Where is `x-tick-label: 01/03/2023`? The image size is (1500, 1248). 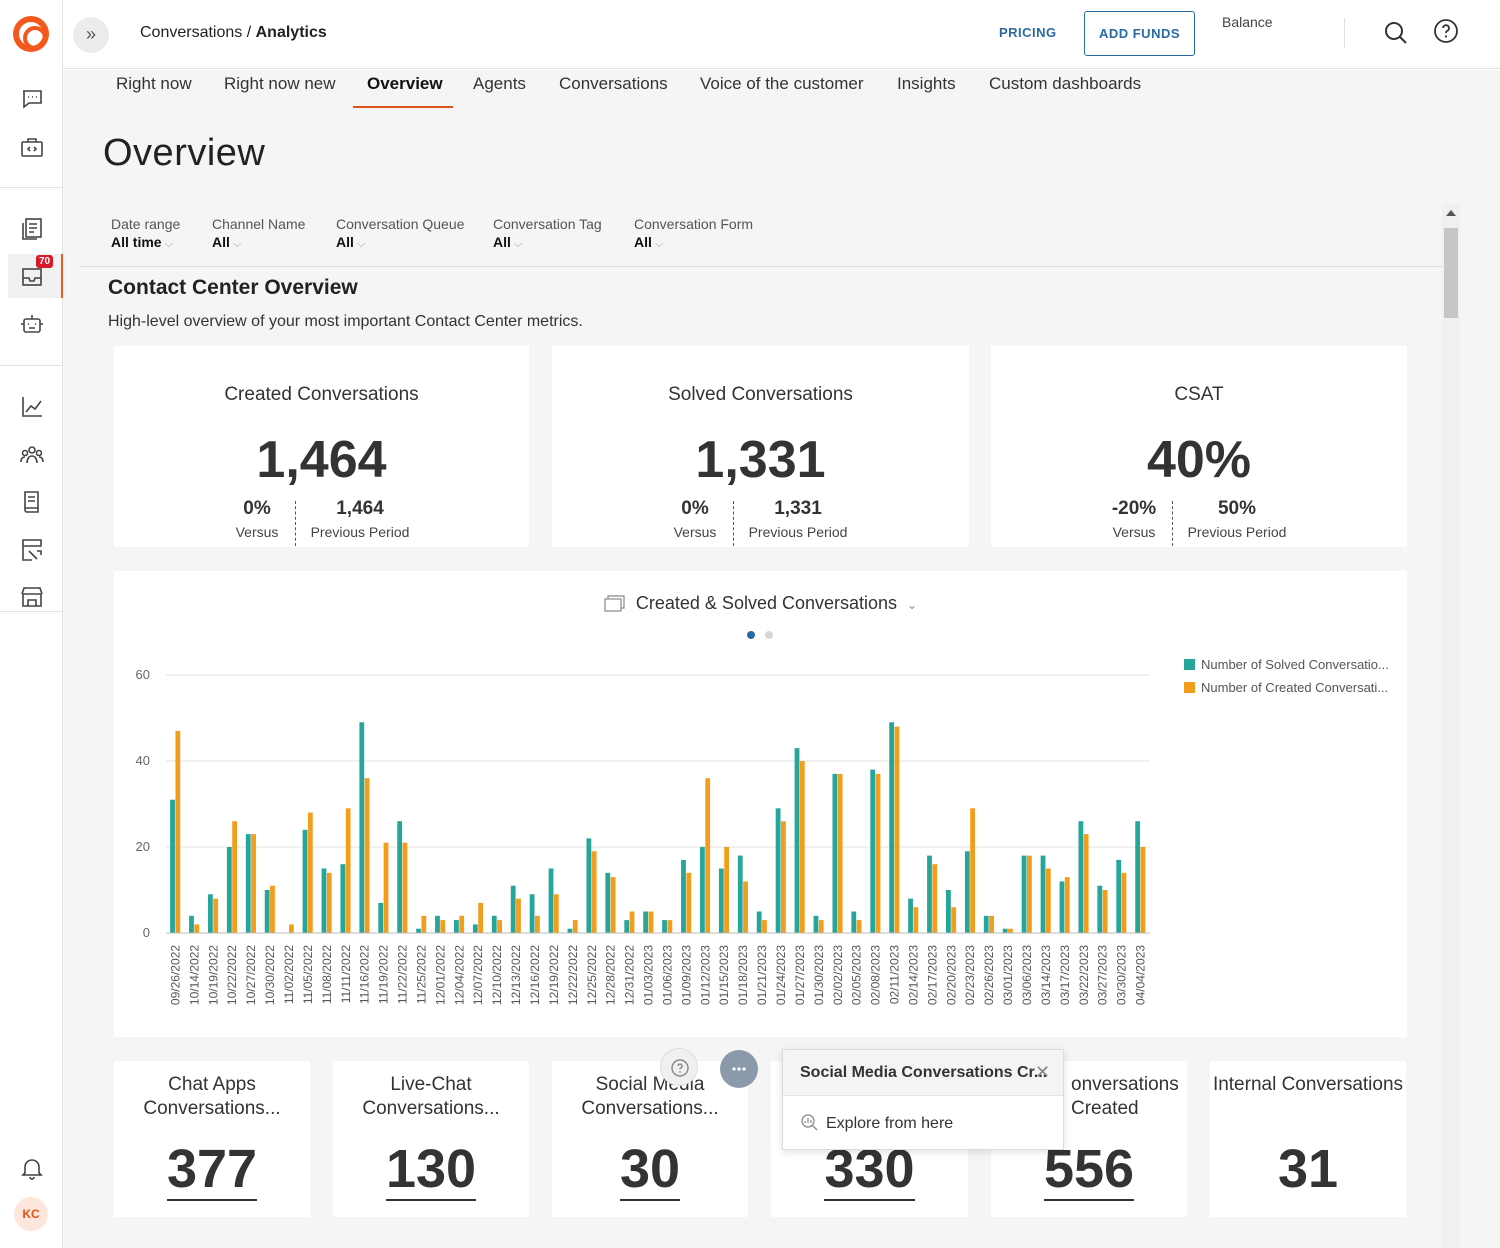
x-tick-label: 01/03/2023 is located at coordinates (649, 975).